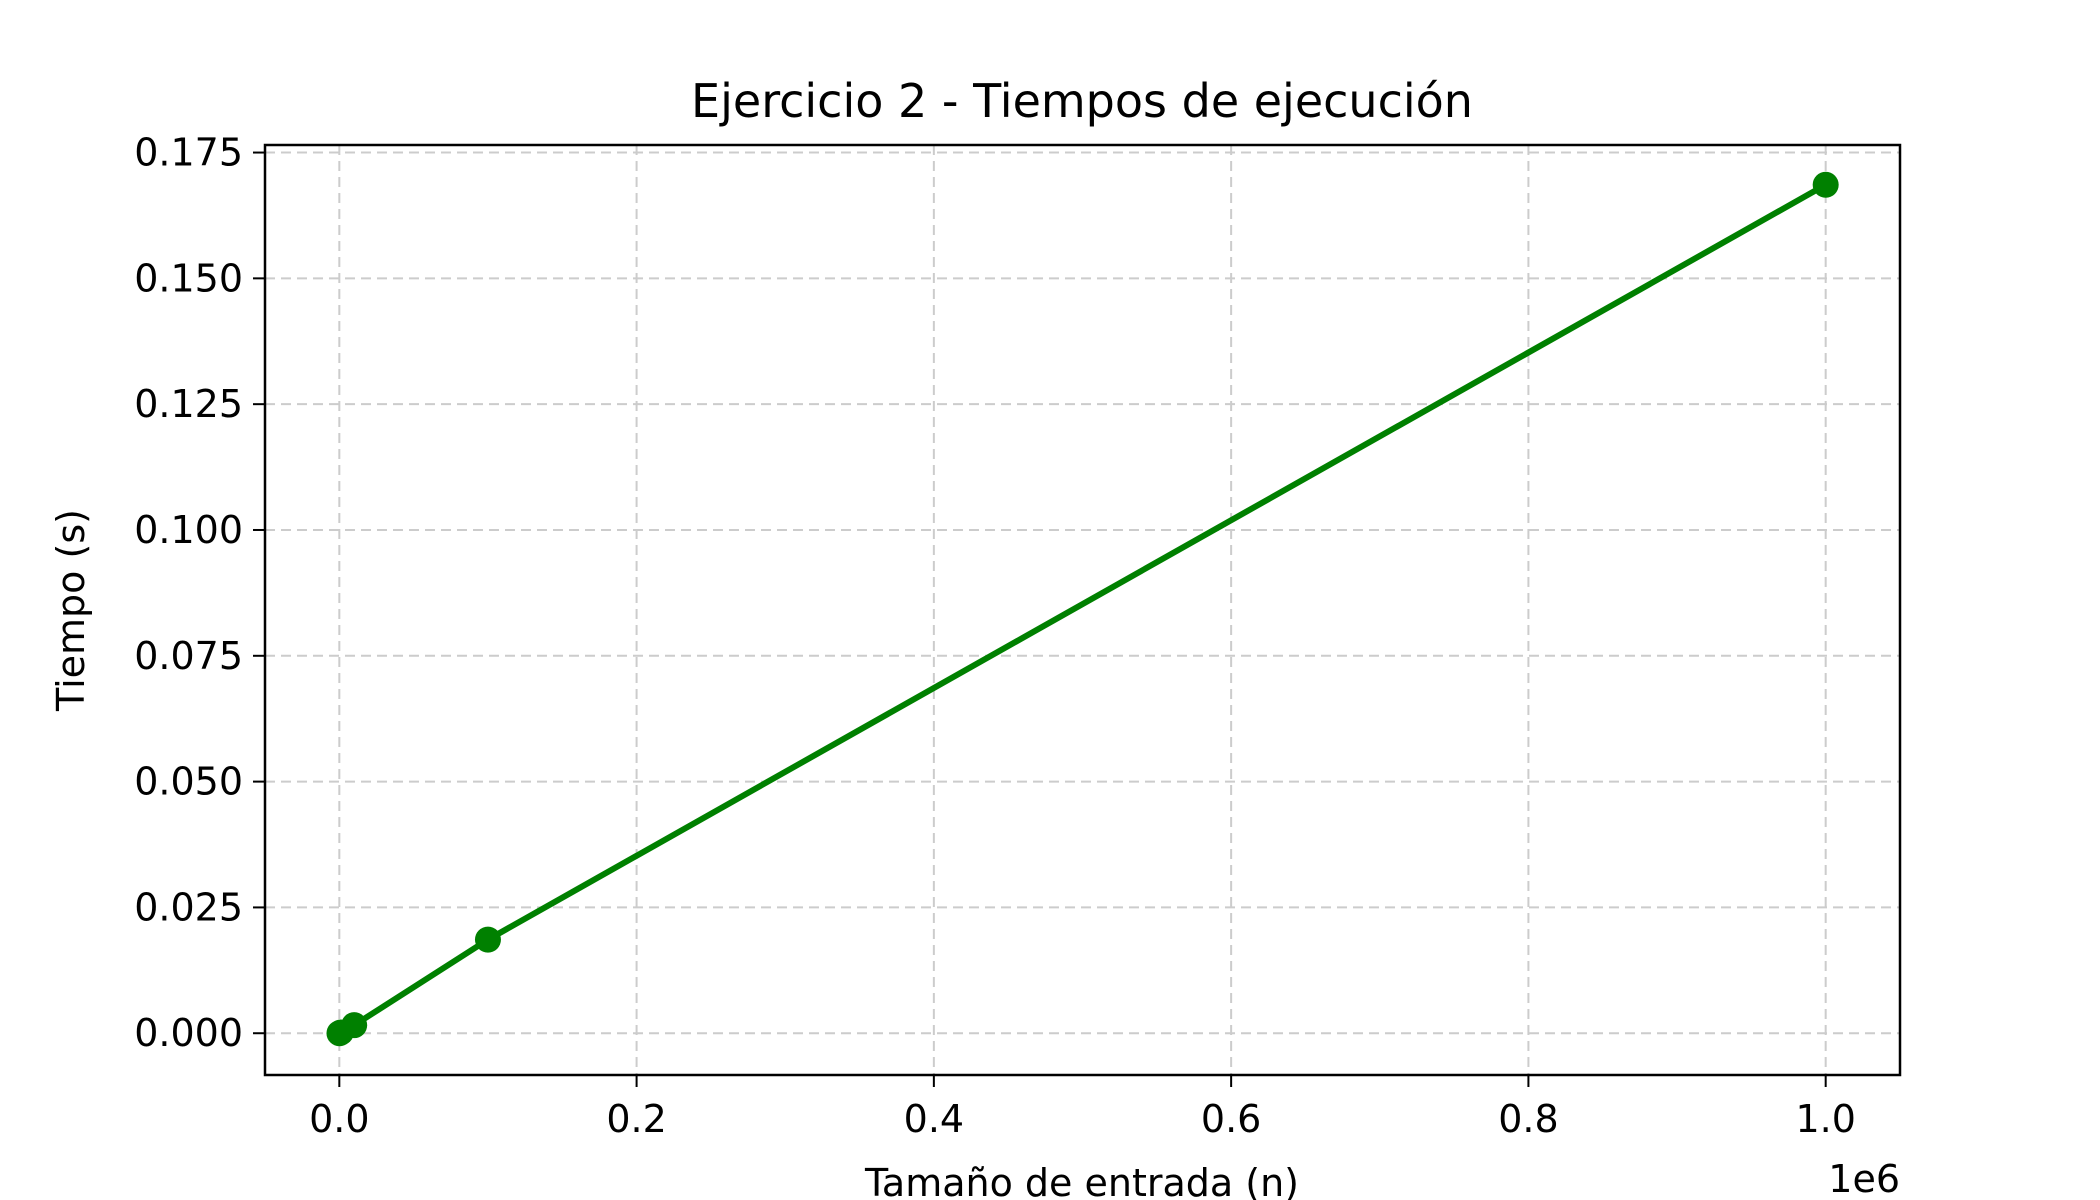 The image size is (2100, 1200). What do you see at coordinates (1528, 1119) in the screenshot?
I see `x-tick-label: 0.8` at bounding box center [1528, 1119].